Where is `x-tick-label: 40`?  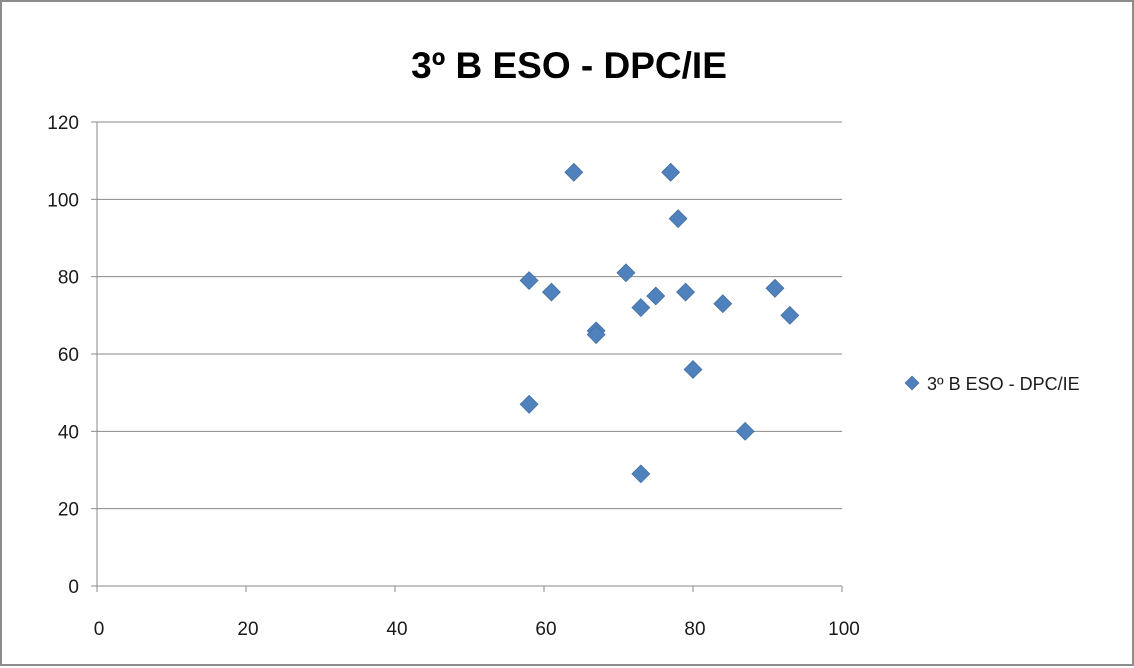 x-tick-label: 40 is located at coordinates (396, 629).